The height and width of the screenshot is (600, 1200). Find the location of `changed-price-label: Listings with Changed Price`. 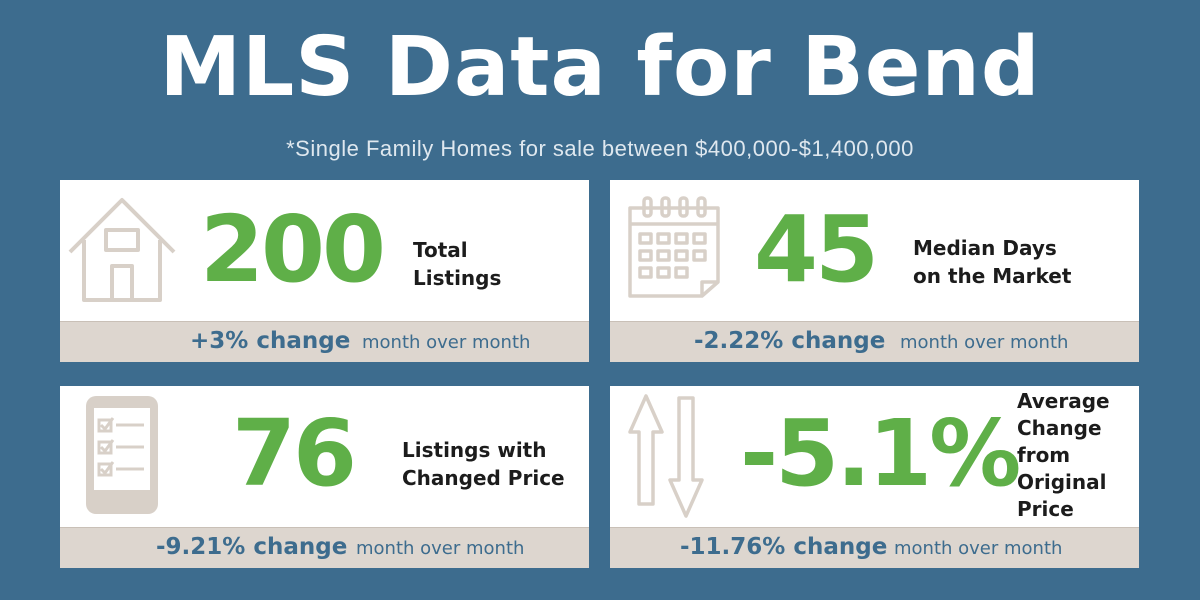

changed-price-label: Listings with Changed Price is located at coordinates (483, 464).